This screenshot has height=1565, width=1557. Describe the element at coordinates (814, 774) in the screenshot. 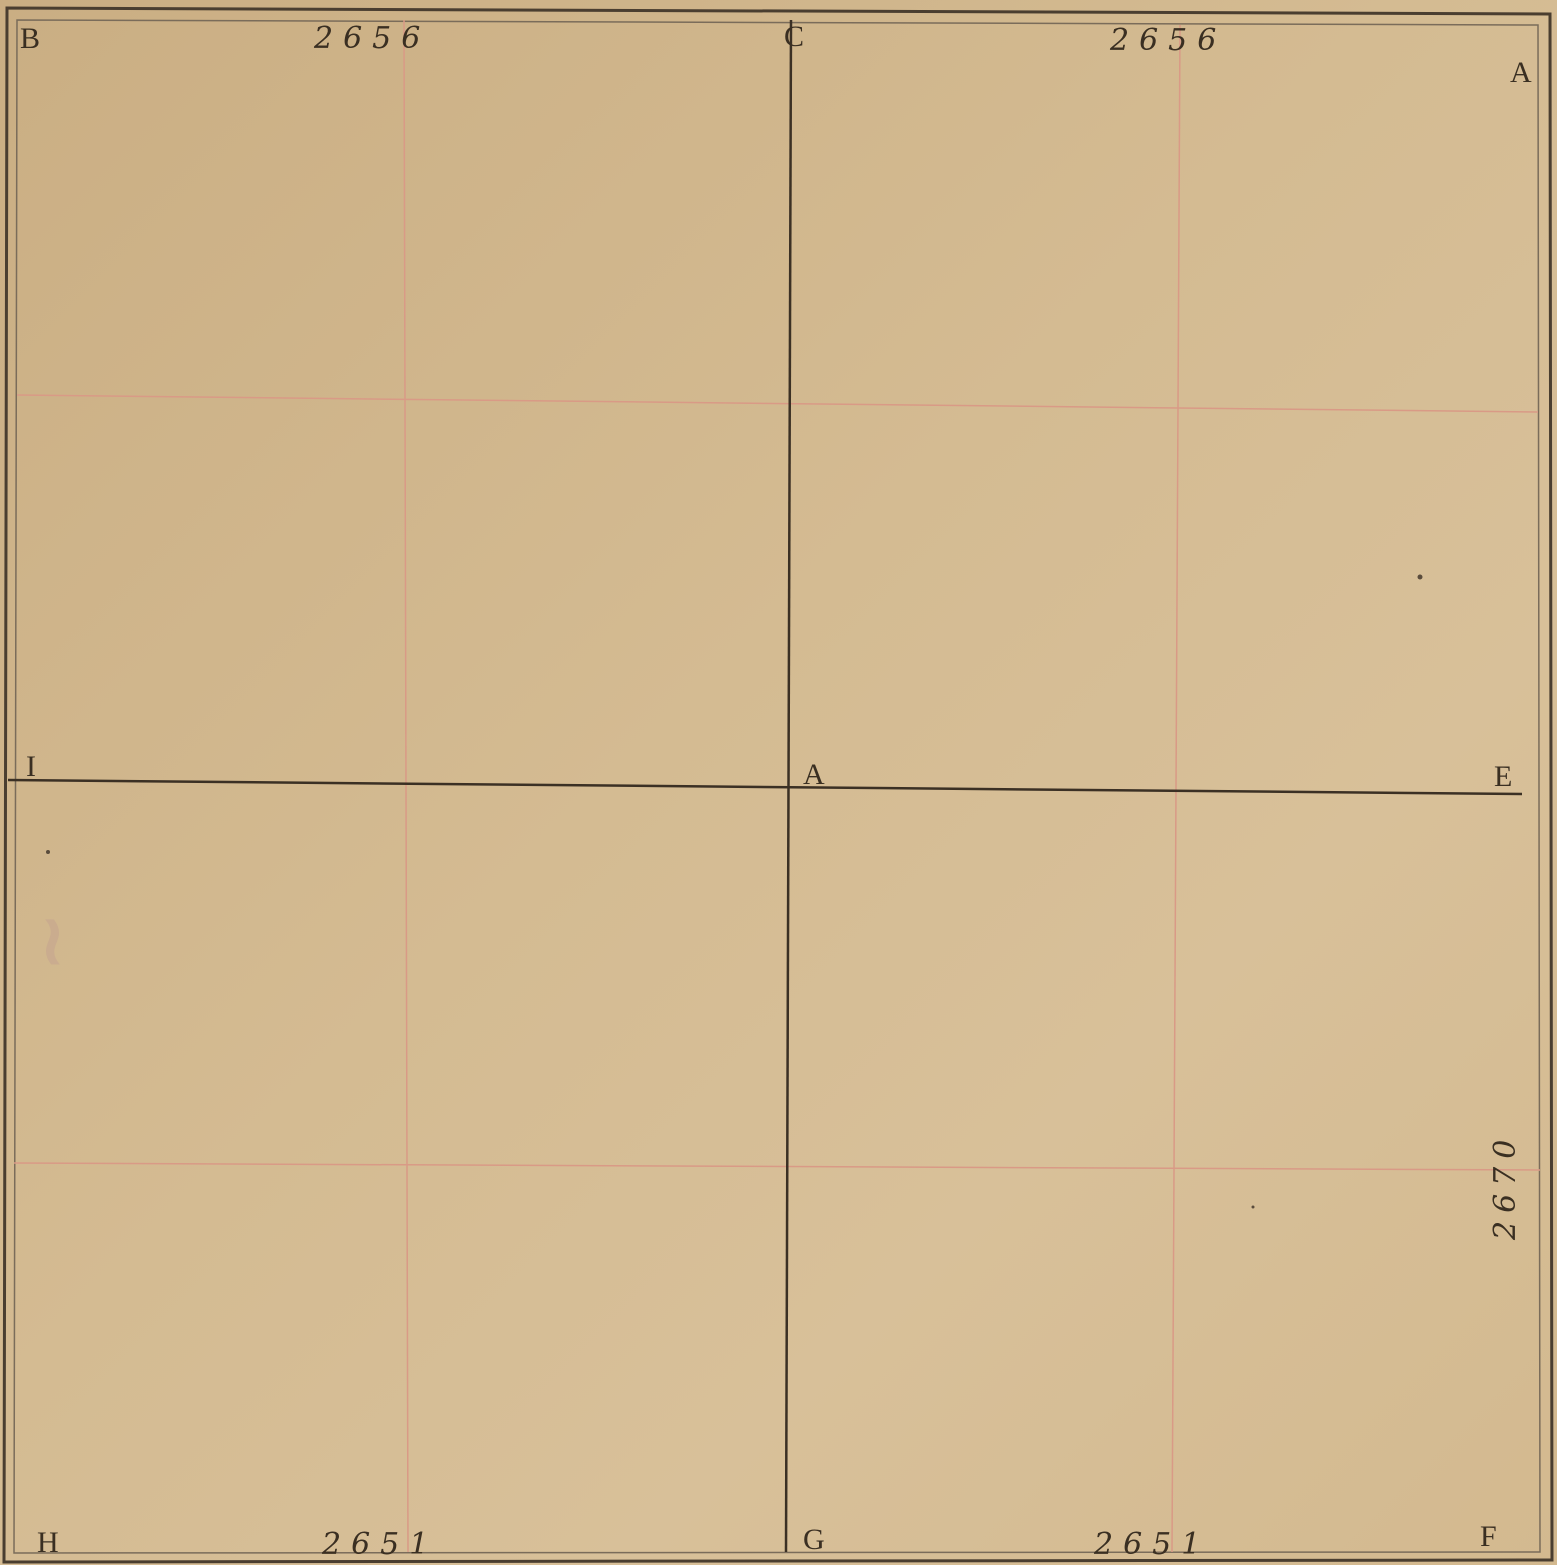

I see `label-center-letter: A` at that location.